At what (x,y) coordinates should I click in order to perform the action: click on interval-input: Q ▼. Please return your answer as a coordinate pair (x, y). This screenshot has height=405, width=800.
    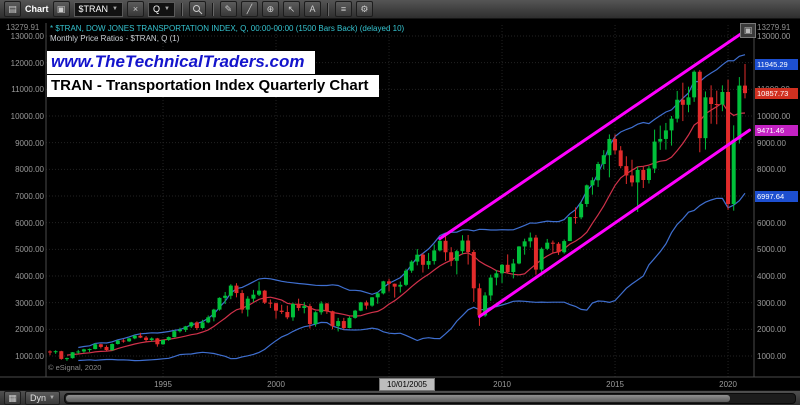
    Looking at the image, I should click on (161, 9).